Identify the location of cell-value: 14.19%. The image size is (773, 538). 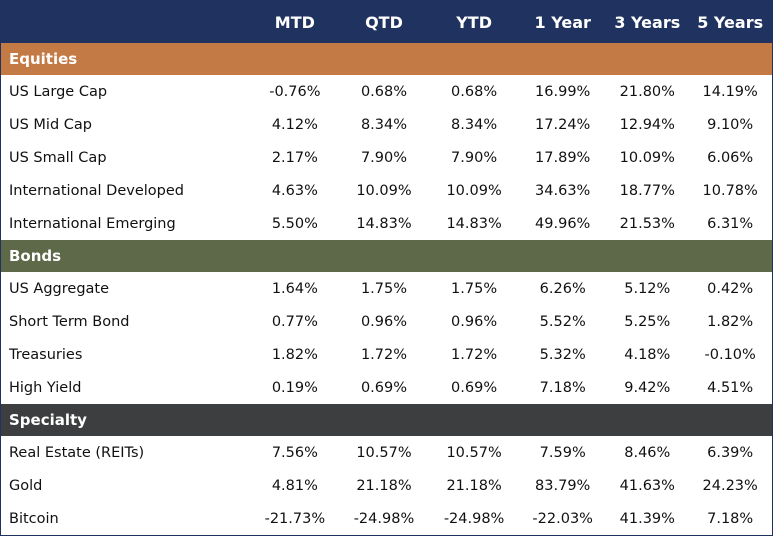
(730, 91).